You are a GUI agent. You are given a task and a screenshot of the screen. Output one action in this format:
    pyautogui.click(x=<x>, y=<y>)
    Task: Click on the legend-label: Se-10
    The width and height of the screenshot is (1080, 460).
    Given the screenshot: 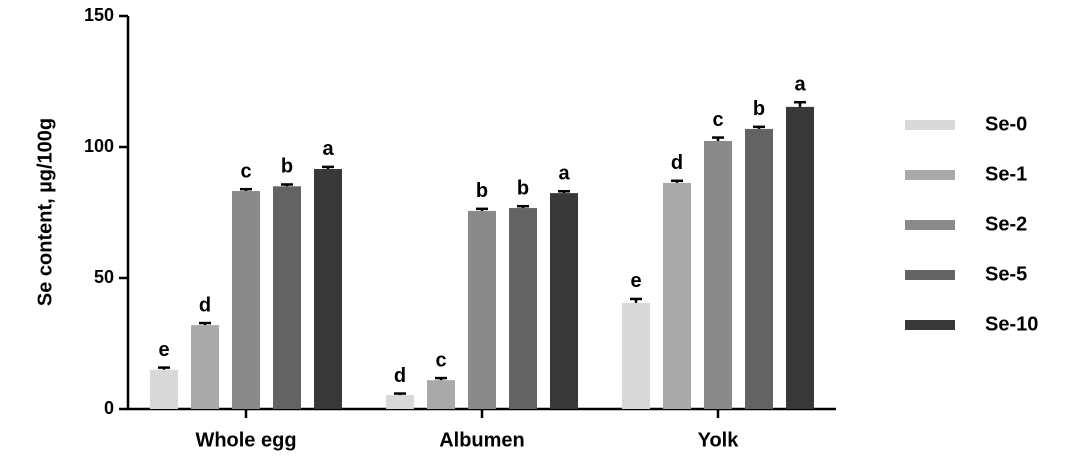 What is the action you would take?
    pyautogui.click(x=1011, y=324)
    